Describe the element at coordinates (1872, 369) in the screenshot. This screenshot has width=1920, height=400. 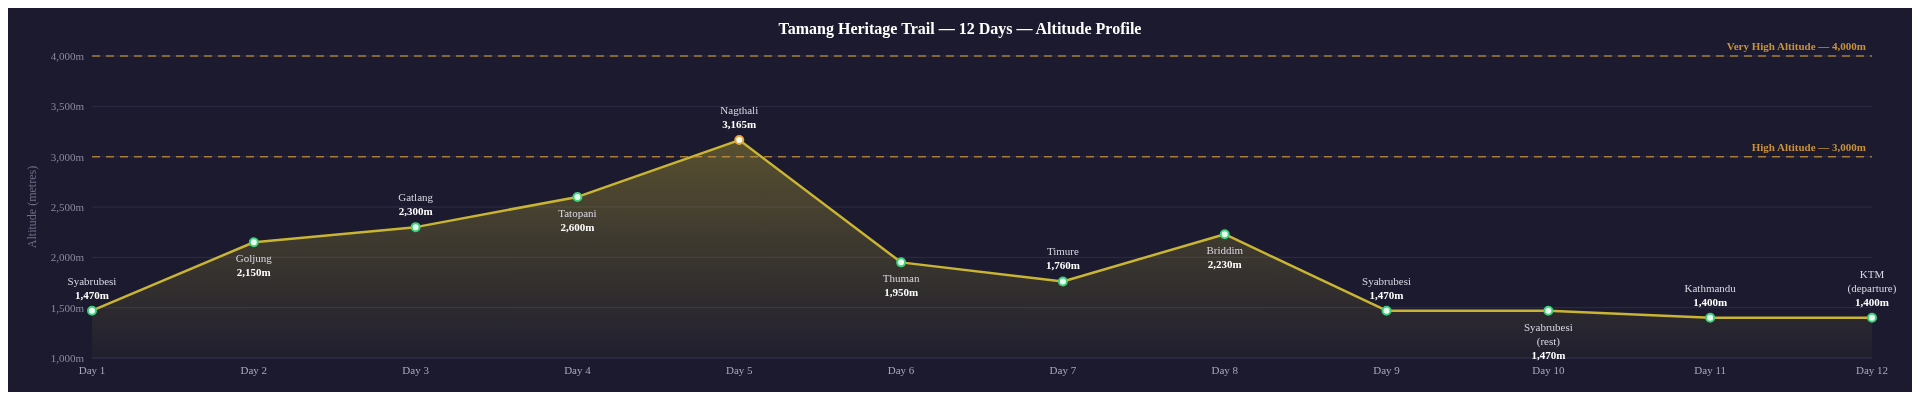
I see `x-tick-label: Day 12` at that location.